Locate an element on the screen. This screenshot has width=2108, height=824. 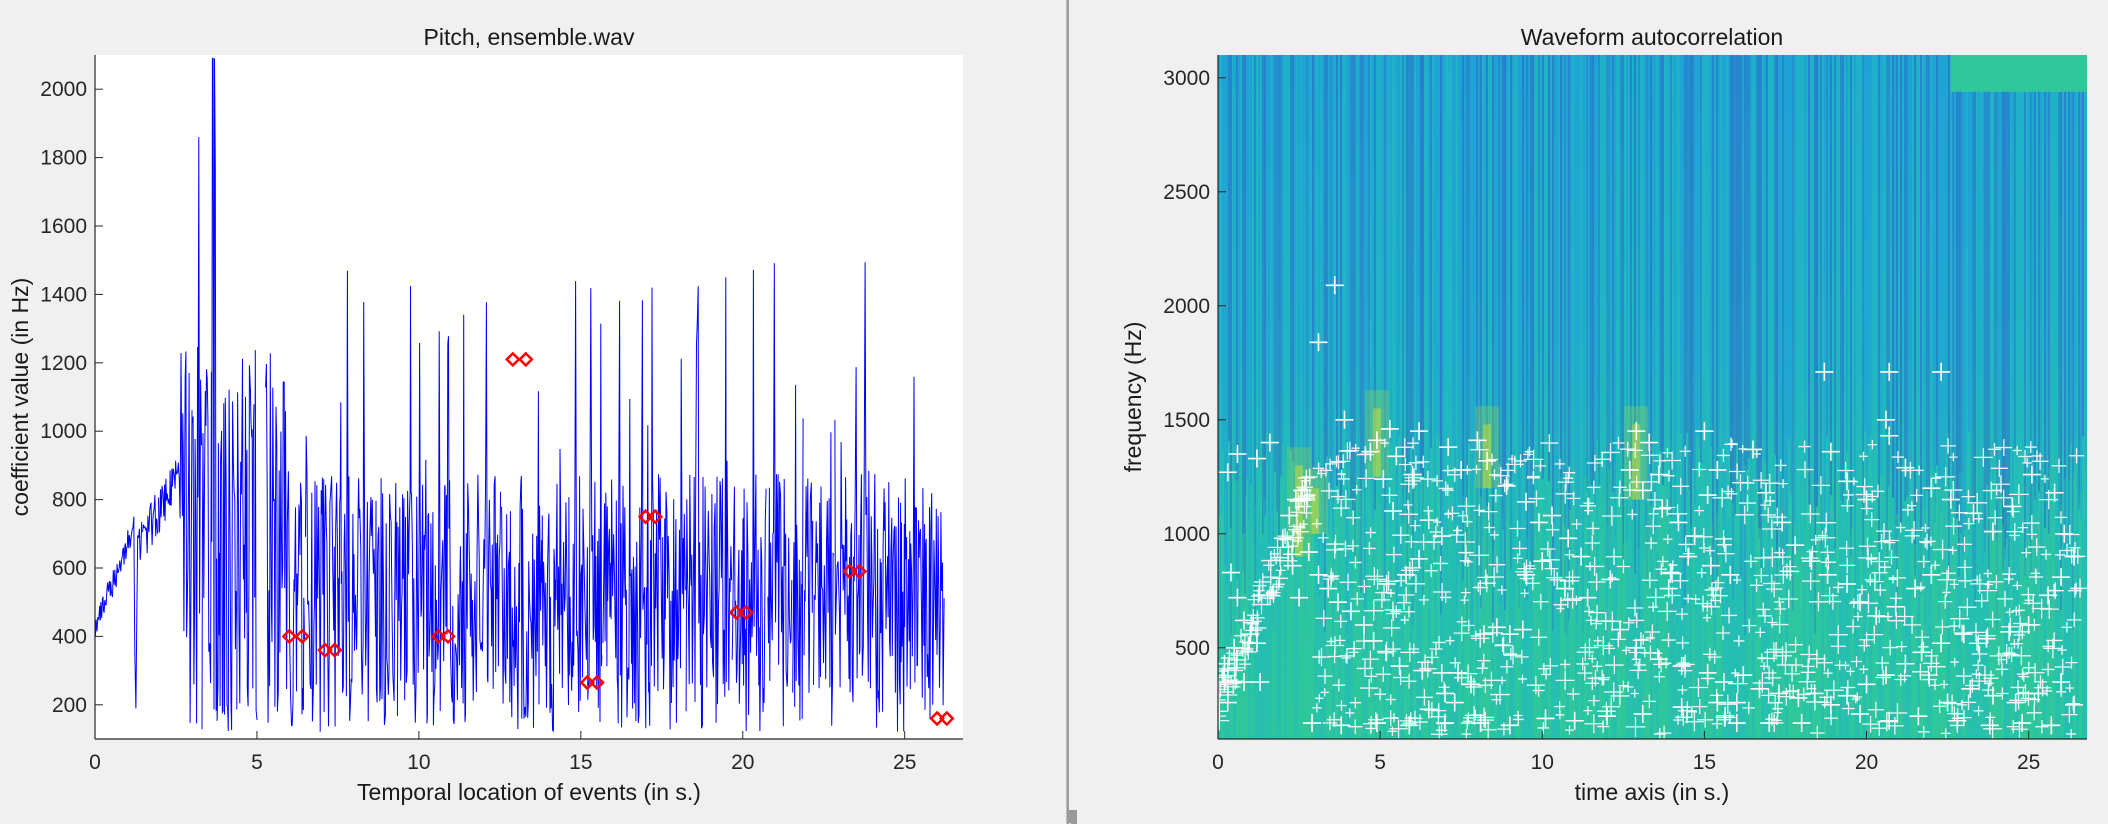
pitch-event-marker is located at coordinates (947, 718).